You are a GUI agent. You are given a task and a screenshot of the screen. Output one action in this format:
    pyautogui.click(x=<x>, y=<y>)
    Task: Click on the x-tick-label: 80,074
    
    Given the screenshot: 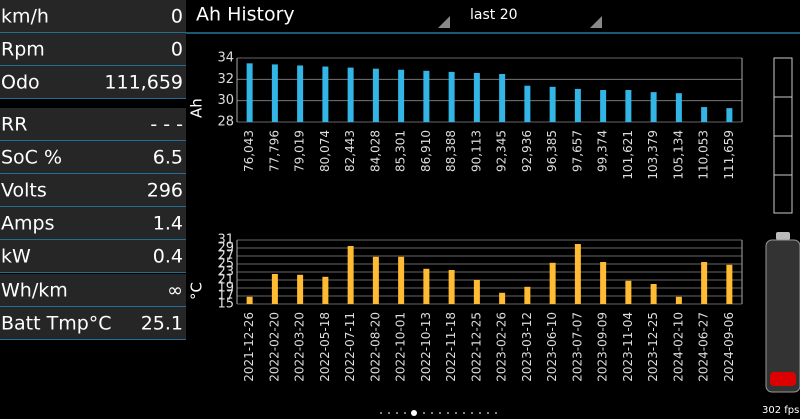 What is the action you would take?
    pyautogui.click(x=325, y=151)
    